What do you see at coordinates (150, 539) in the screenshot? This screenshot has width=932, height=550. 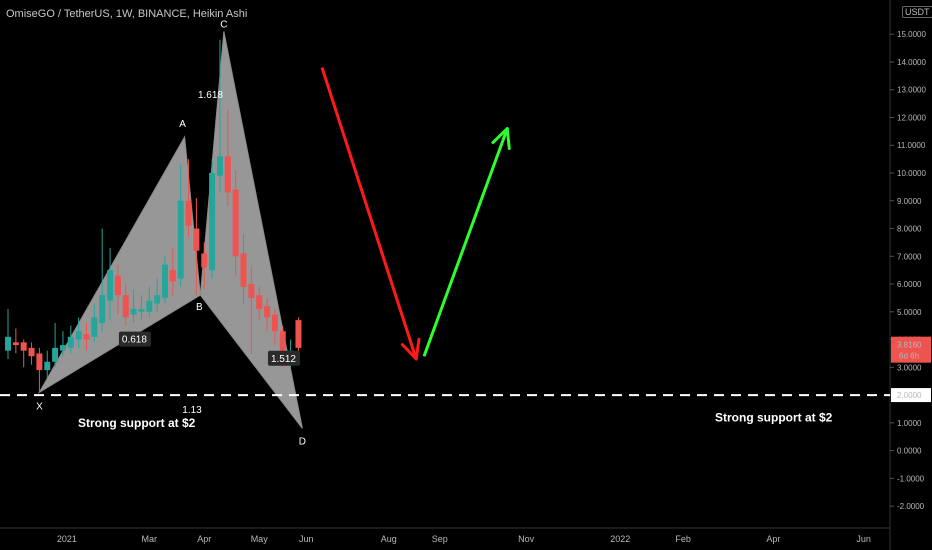 I see `x-tick-label: Mar` at bounding box center [150, 539].